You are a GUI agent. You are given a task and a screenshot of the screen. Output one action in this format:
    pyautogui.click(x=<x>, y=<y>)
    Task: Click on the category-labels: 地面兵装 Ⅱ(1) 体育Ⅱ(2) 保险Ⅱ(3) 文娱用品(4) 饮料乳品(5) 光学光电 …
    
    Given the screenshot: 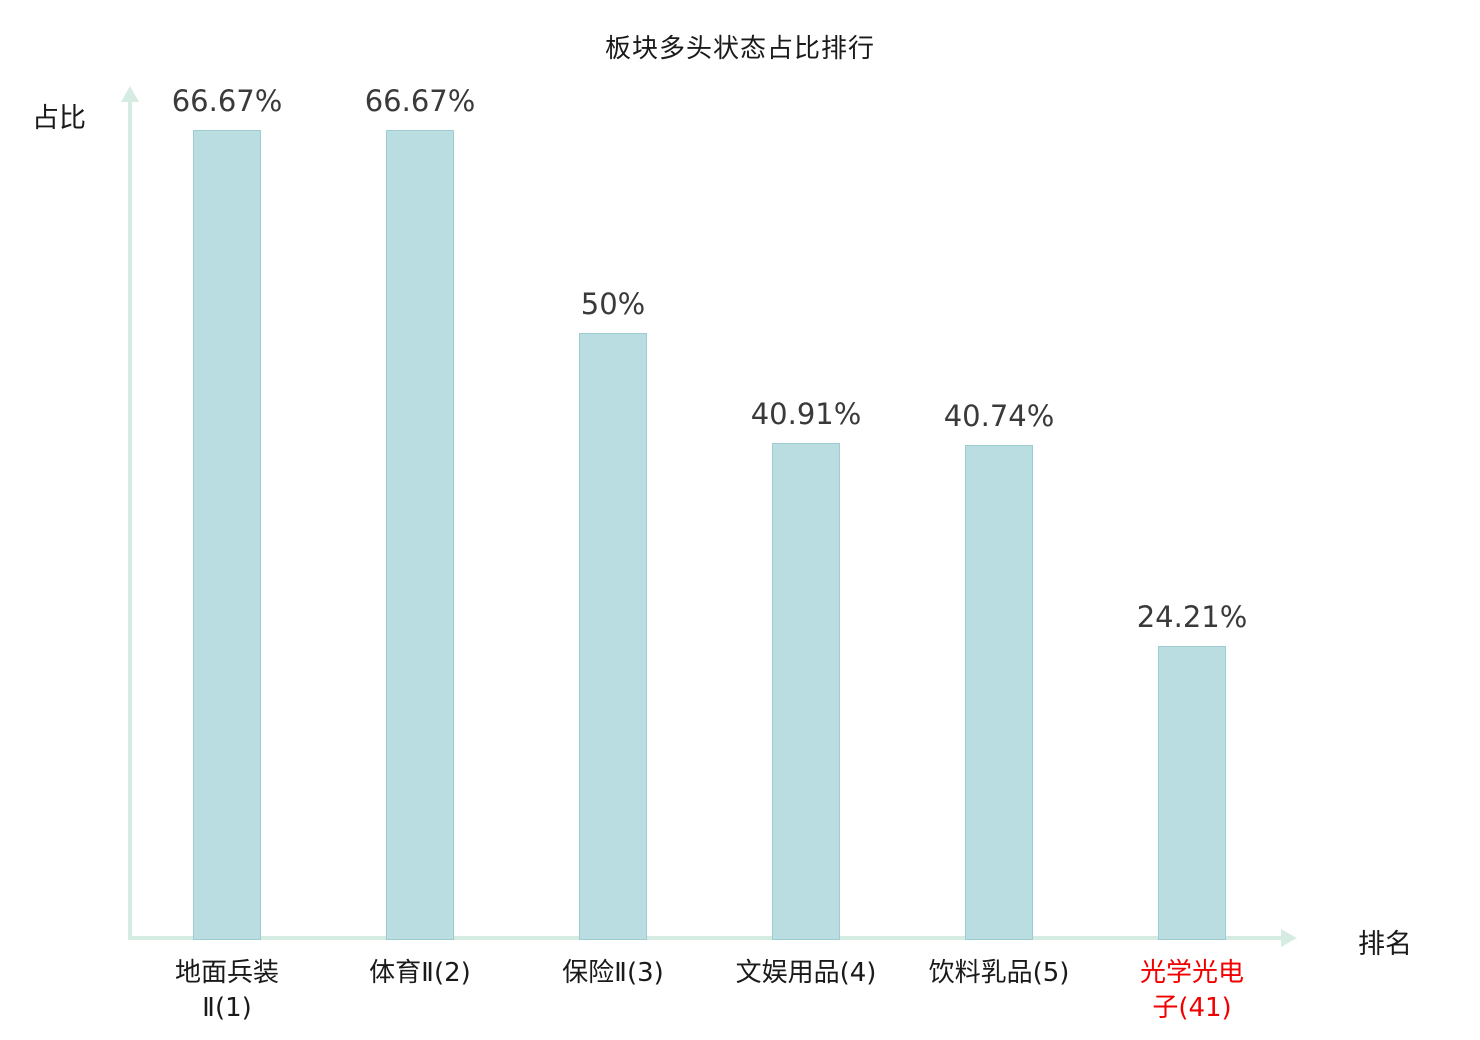 What is the action you would take?
    pyautogui.click(x=710, y=998)
    